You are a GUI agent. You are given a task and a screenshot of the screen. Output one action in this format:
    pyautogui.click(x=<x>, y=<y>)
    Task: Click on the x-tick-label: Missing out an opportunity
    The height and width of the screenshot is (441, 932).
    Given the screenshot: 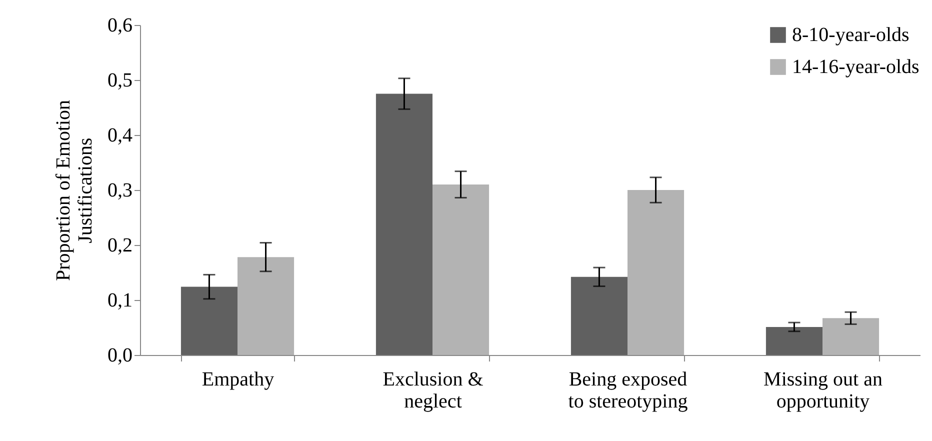 What is the action you would take?
    pyautogui.click(x=823, y=390)
    